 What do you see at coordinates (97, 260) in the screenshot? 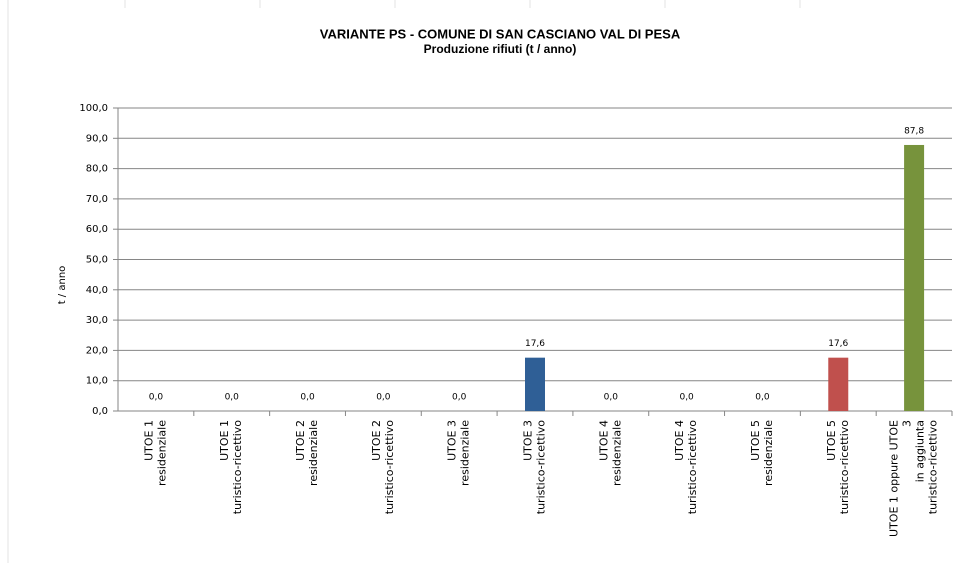
I see `y-tick-label: 50,0` at bounding box center [97, 260].